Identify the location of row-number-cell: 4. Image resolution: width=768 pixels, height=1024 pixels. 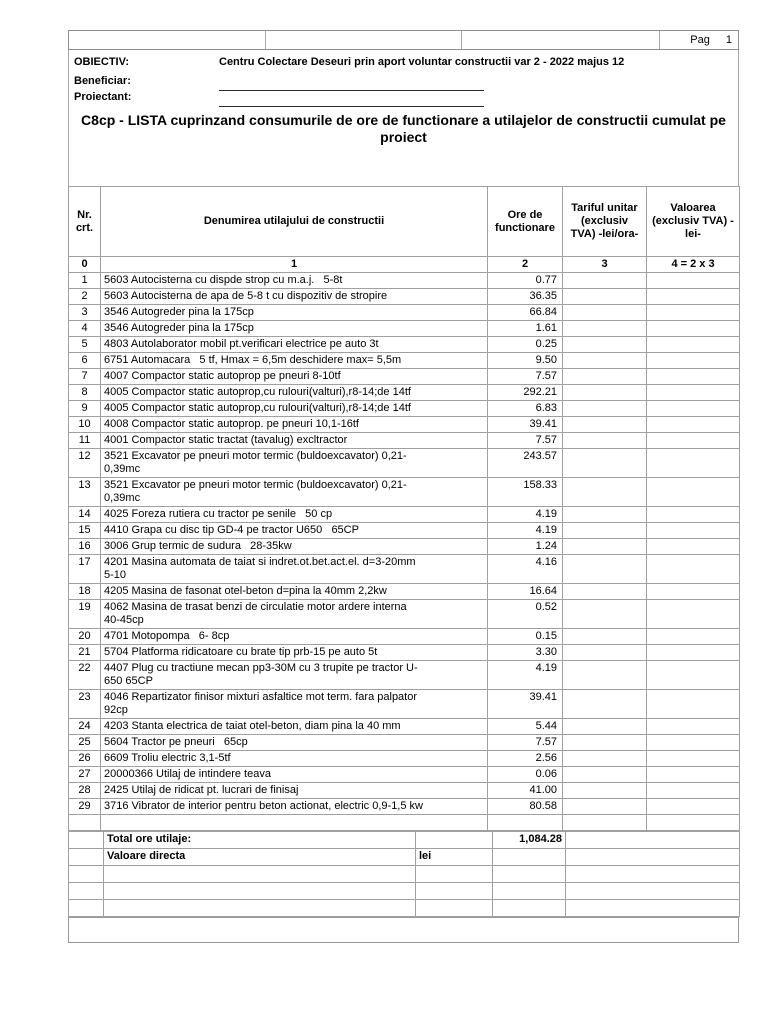
(84, 328).